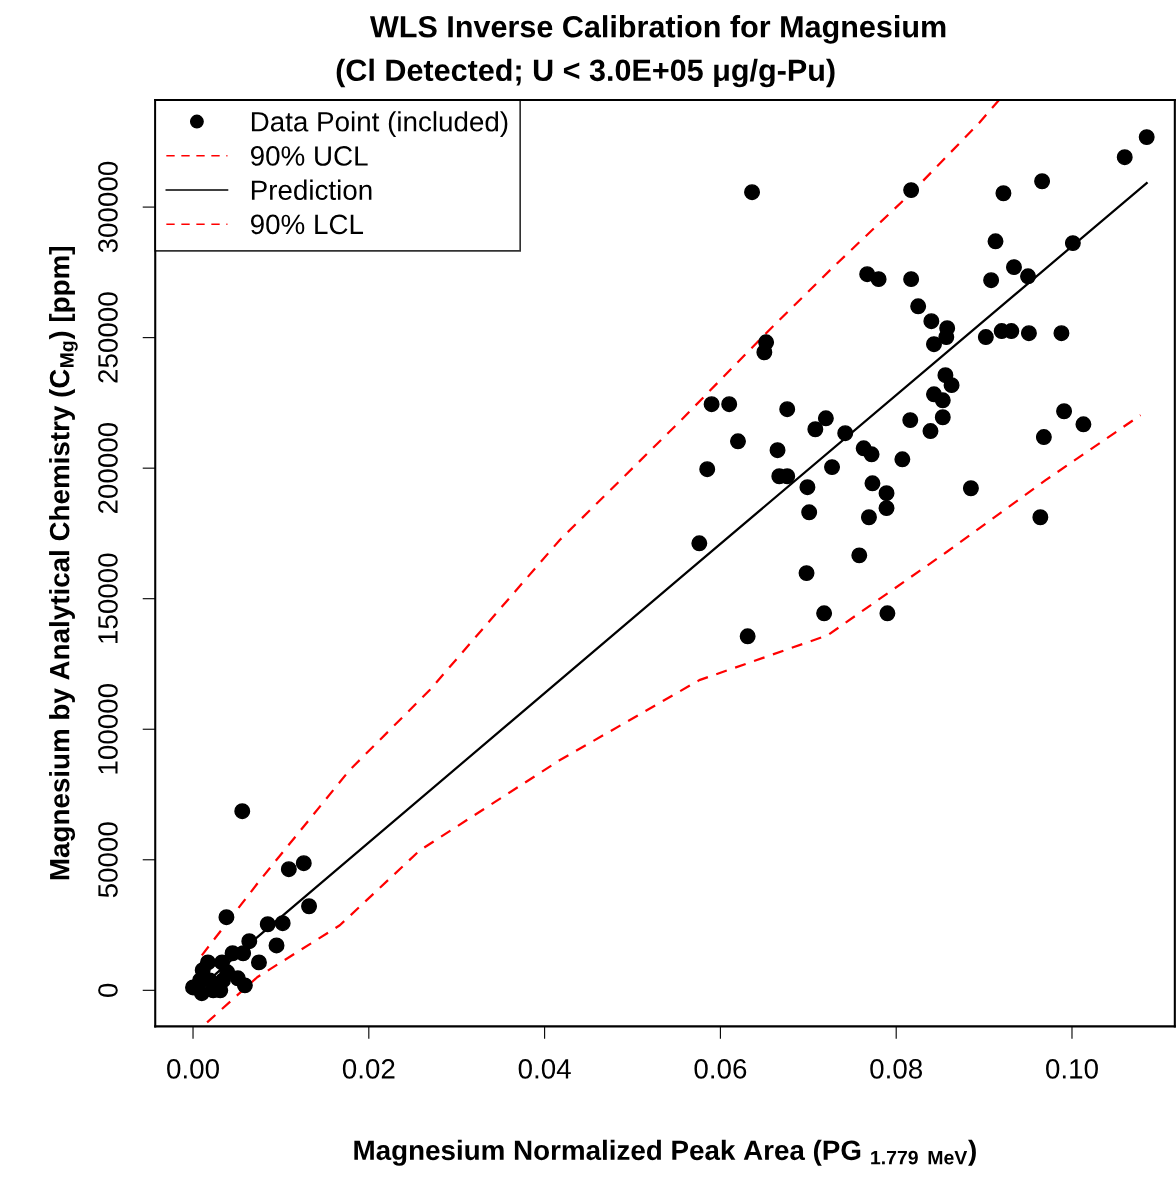  What do you see at coordinates (309, 156) in the screenshot?
I see `legend-label: 90% UCL` at bounding box center [309, 156].